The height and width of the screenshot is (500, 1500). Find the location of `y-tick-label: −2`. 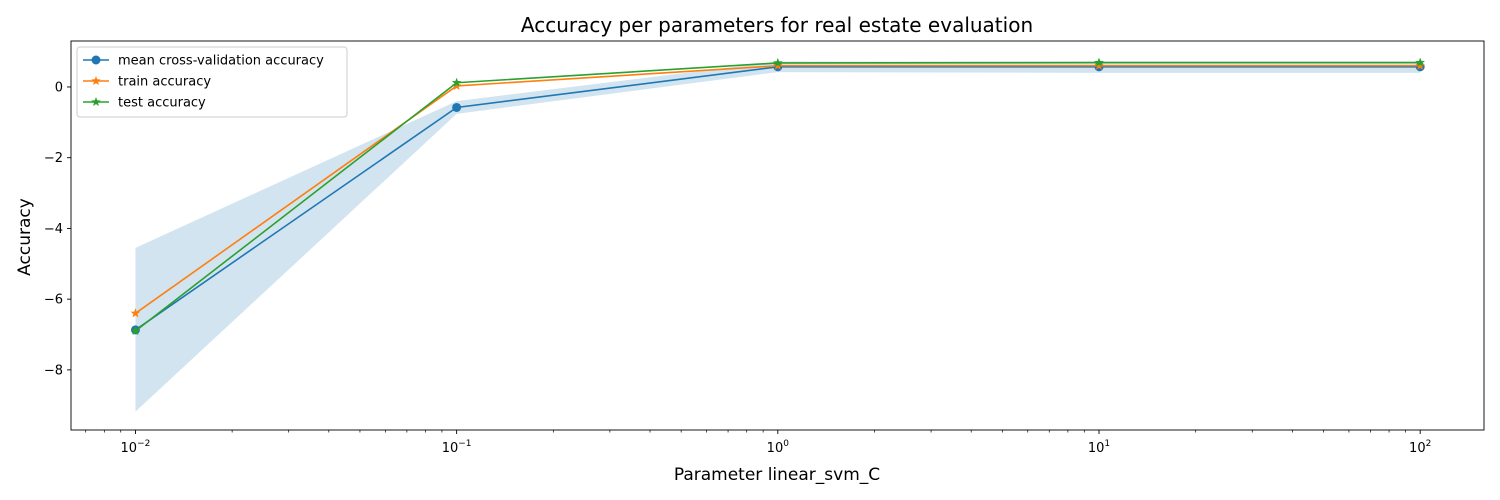

y-tick-label: −2 is located at coordinates (53, 158).